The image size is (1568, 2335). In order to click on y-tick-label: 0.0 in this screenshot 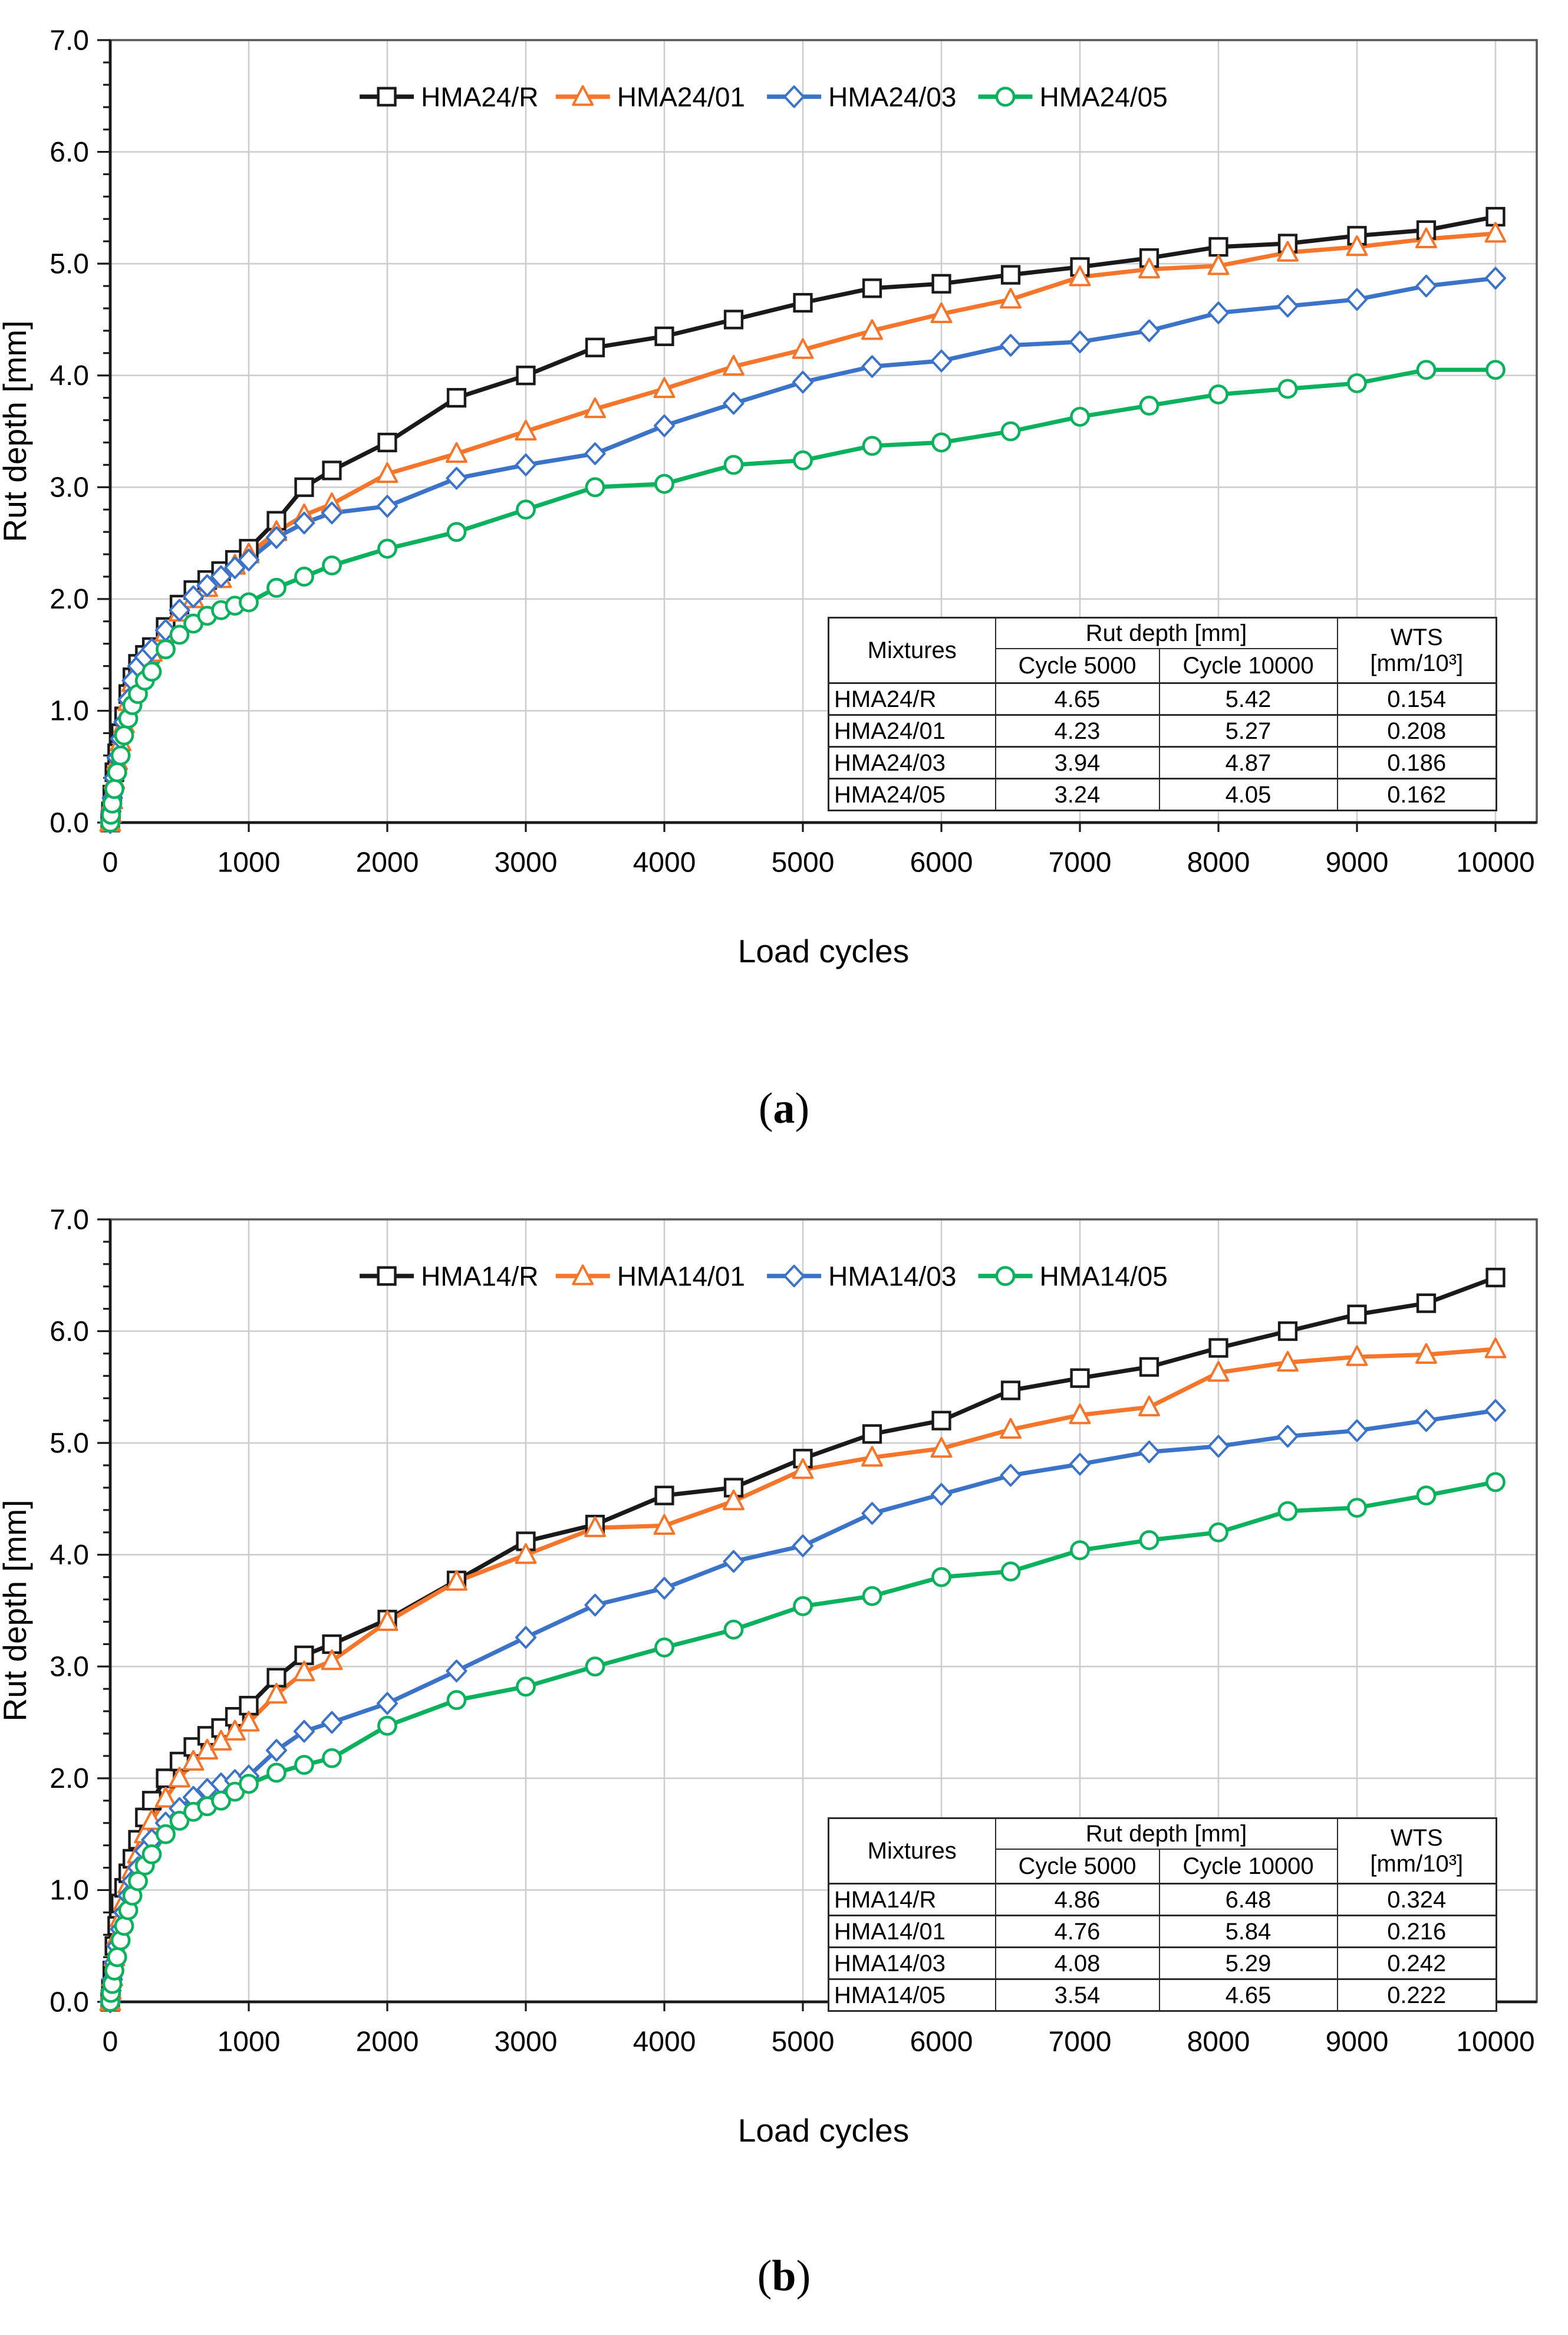, I will do `click(69, 2002)`.